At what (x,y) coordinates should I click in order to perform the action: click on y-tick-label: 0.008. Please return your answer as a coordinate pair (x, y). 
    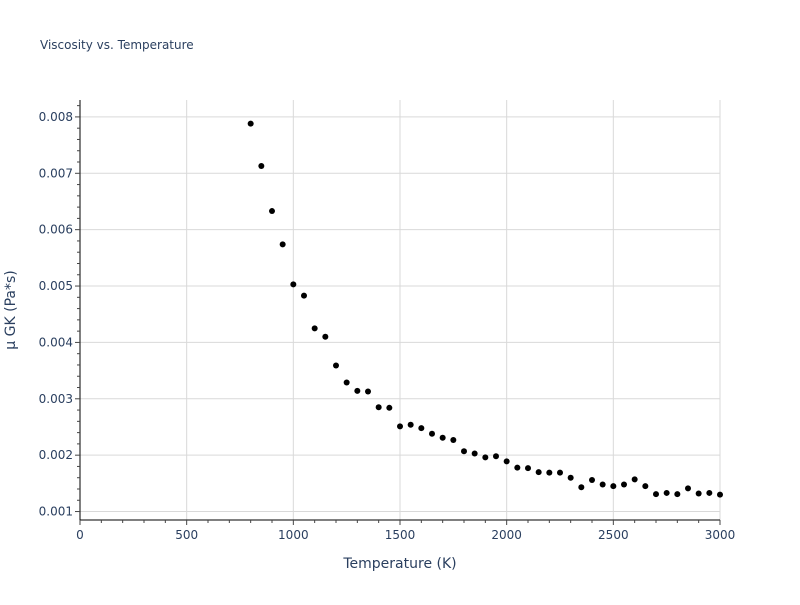
    Looking at the image, I should click on (56, 117).